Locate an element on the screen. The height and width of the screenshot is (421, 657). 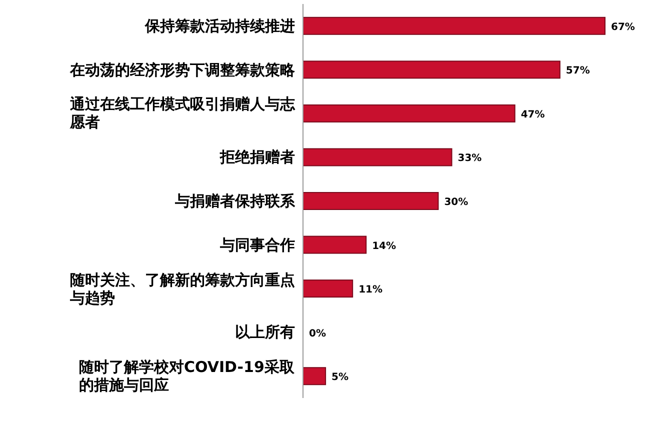
data-label: 30% is located at coordinates (456, 202).